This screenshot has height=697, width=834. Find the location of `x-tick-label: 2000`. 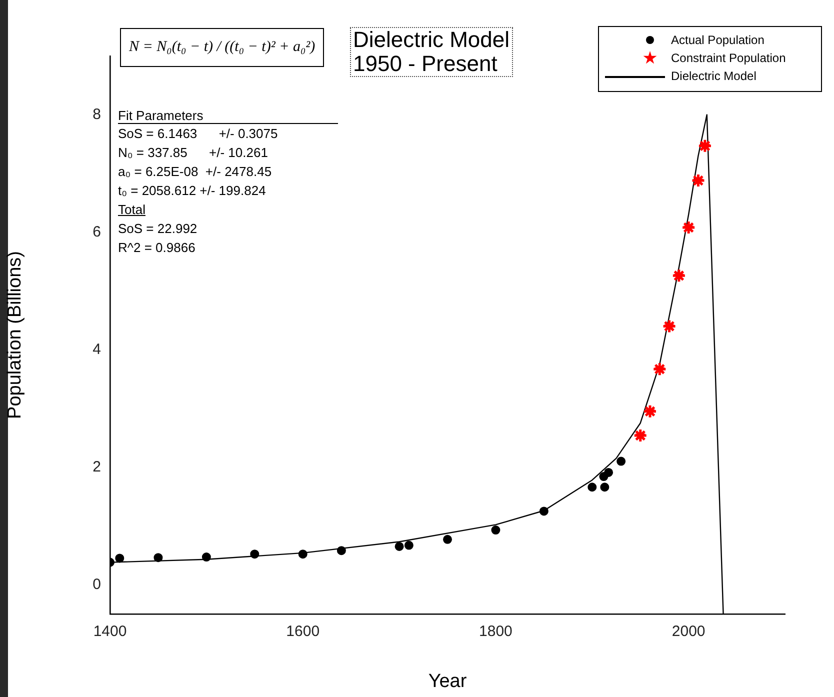

x-tick-label: 2000 is located at coordinates (689, 631).